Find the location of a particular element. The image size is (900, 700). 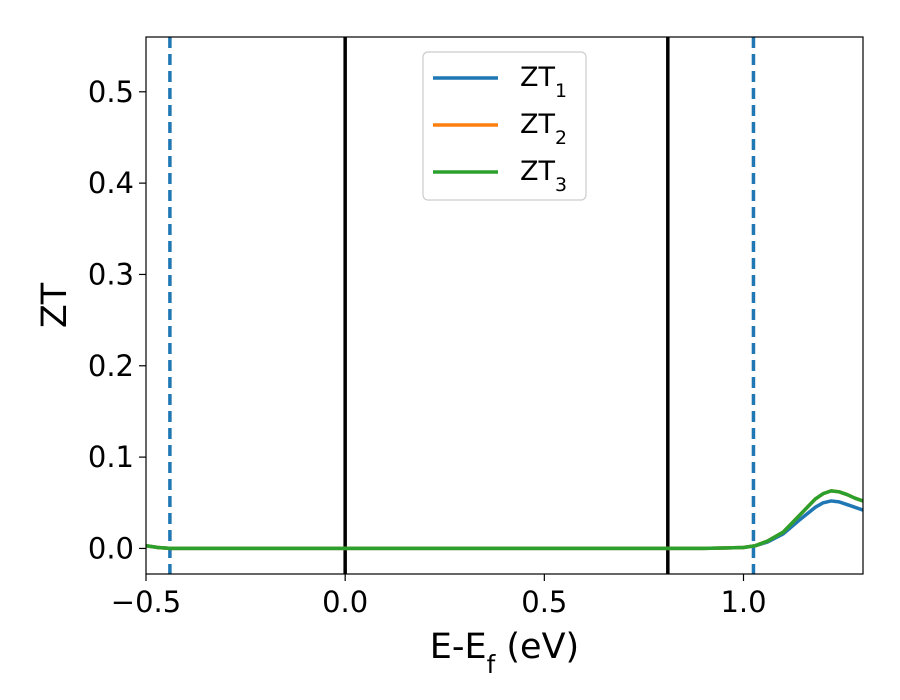

y-tick-label: 0.1 is located at coordinates (111, 457).